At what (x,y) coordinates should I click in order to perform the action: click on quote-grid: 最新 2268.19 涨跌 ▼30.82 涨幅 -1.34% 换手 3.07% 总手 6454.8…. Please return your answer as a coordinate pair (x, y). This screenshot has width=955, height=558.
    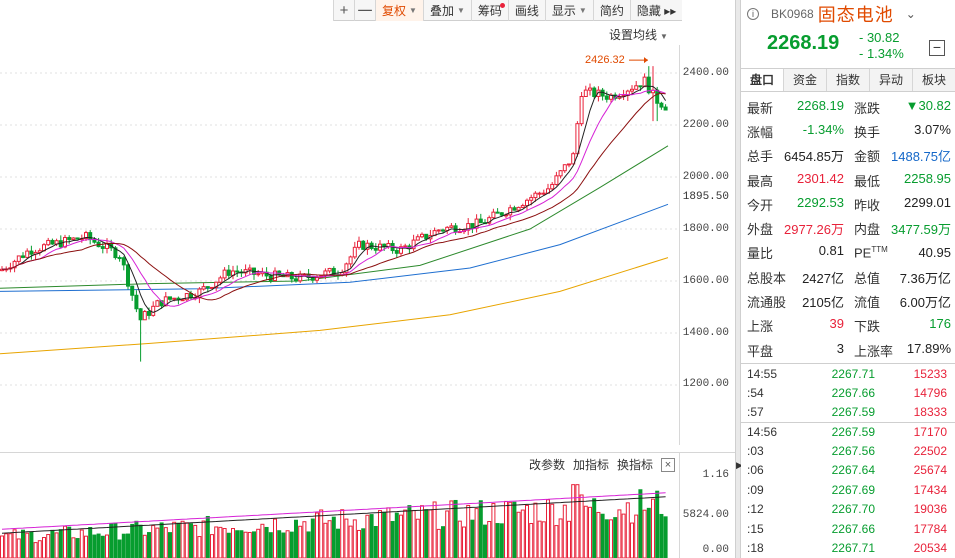
    Looking at the image, I should click on (848, 228).